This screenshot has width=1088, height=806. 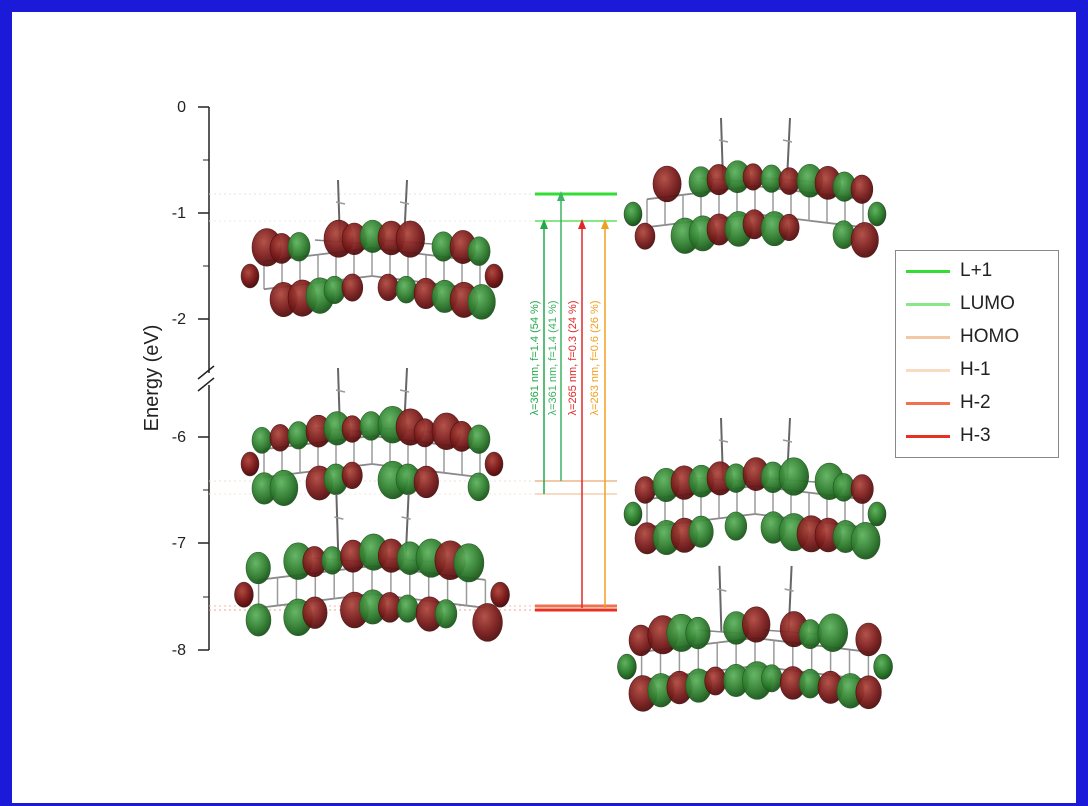 What do you see at coordinates (976, 270) in the screenshot?
I see `legend-label: L+1` at bounding box center [976, 270].